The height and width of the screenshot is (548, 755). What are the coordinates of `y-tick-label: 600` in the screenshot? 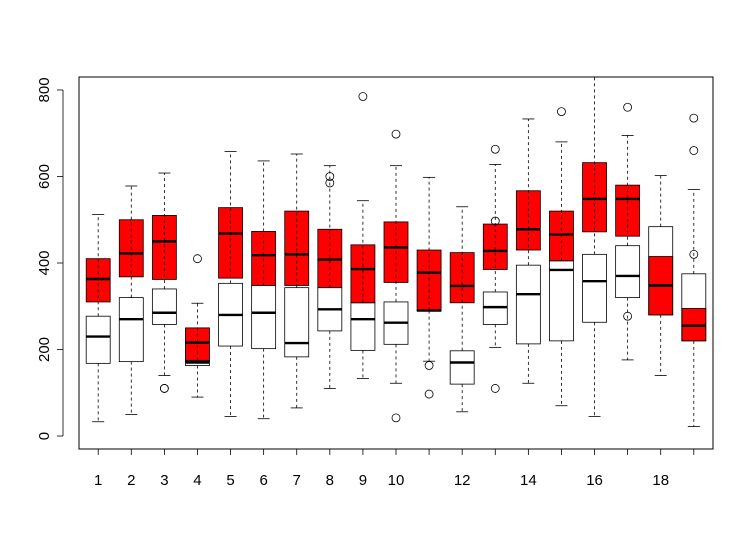 It's located at (44, 176).